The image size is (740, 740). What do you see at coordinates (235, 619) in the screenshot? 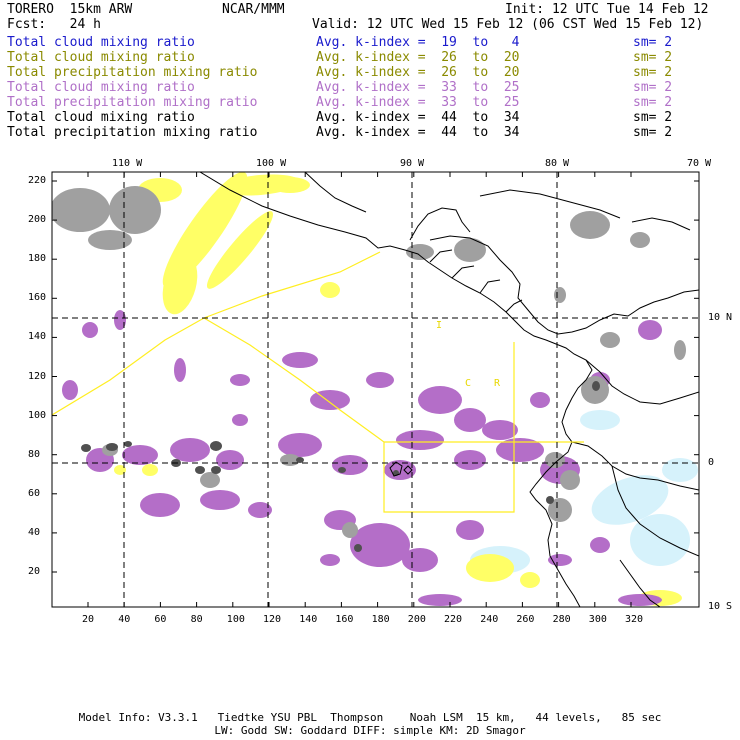
I see `x-tick-label: 100` at bounding box center [235, 619].